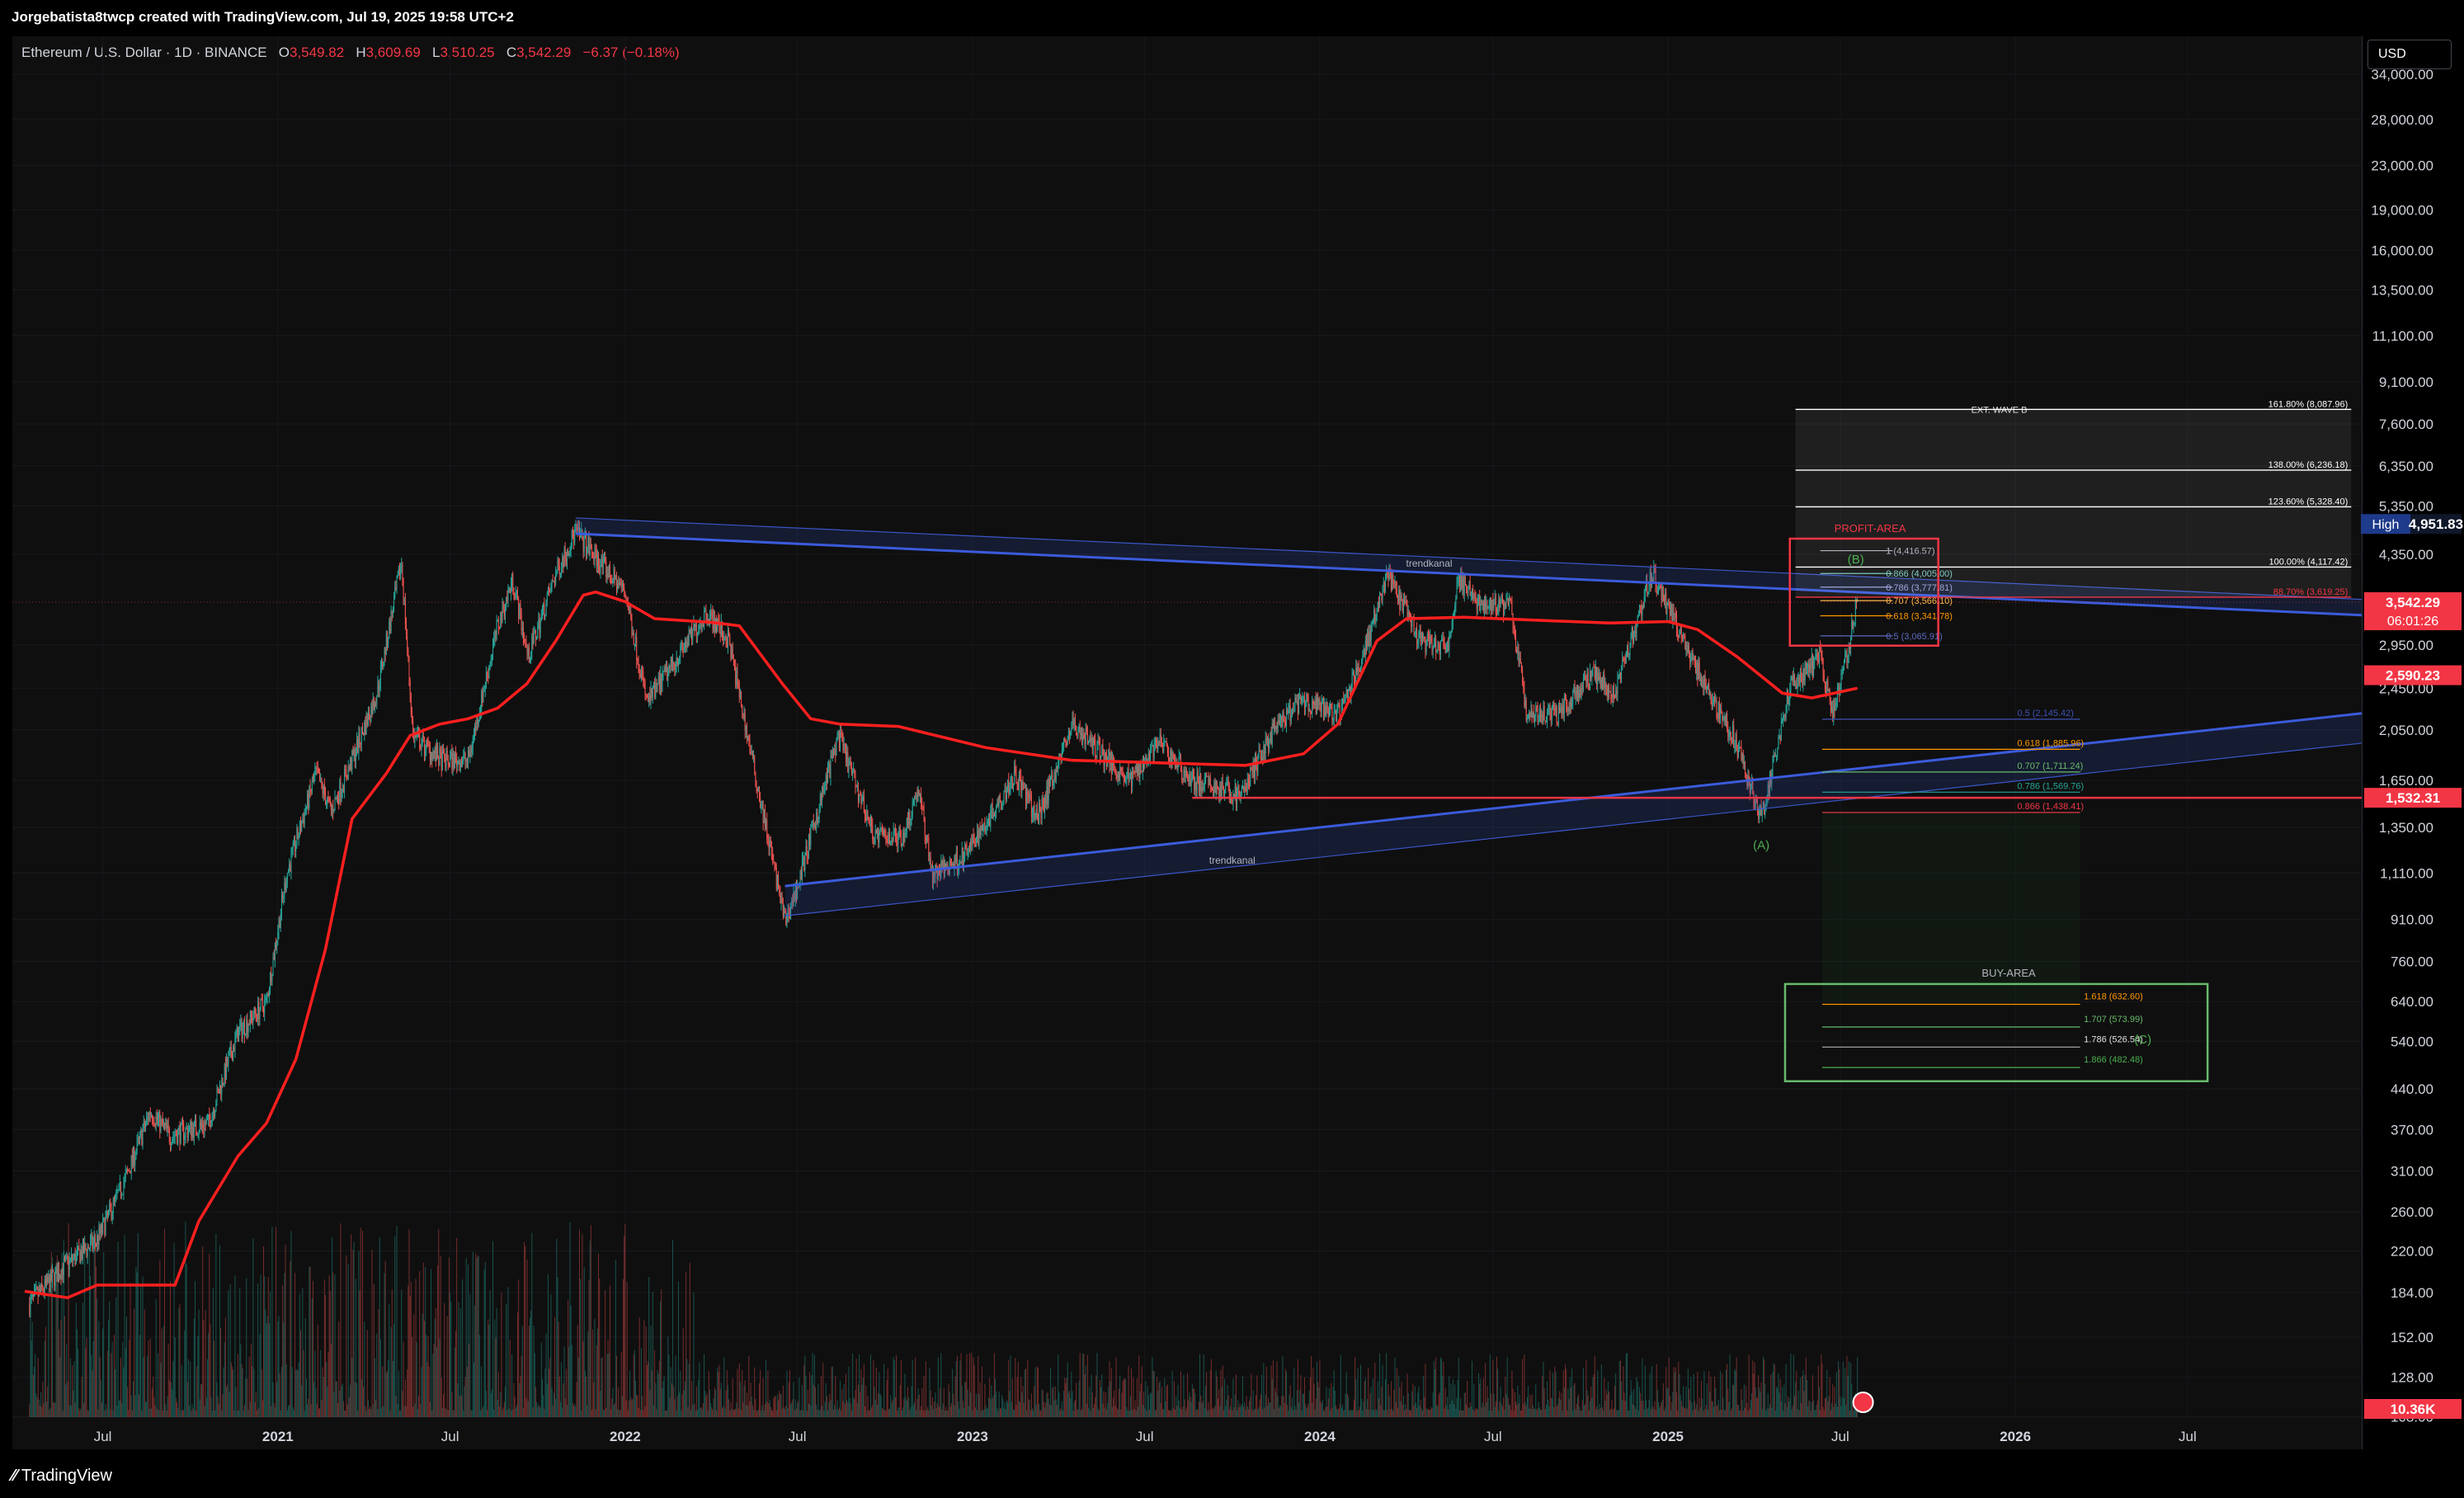 This screenshot has height=1498, width=2464. What do you see at coordinates (2409, 55) in the screenshot?
I see `currency-button: USD` at bounding box center [2409, 55].